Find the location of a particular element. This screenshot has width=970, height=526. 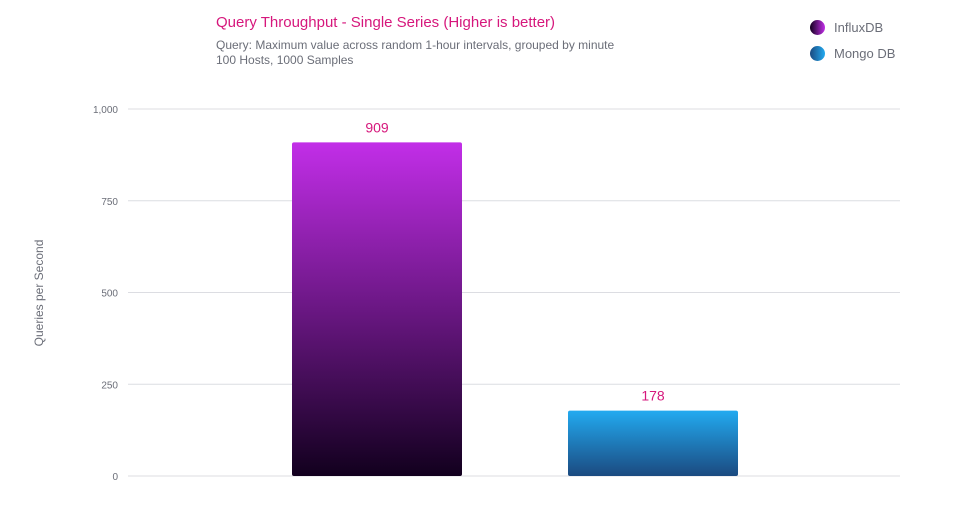

legend-item: InfluxDB is located at coordinates (852, 27).